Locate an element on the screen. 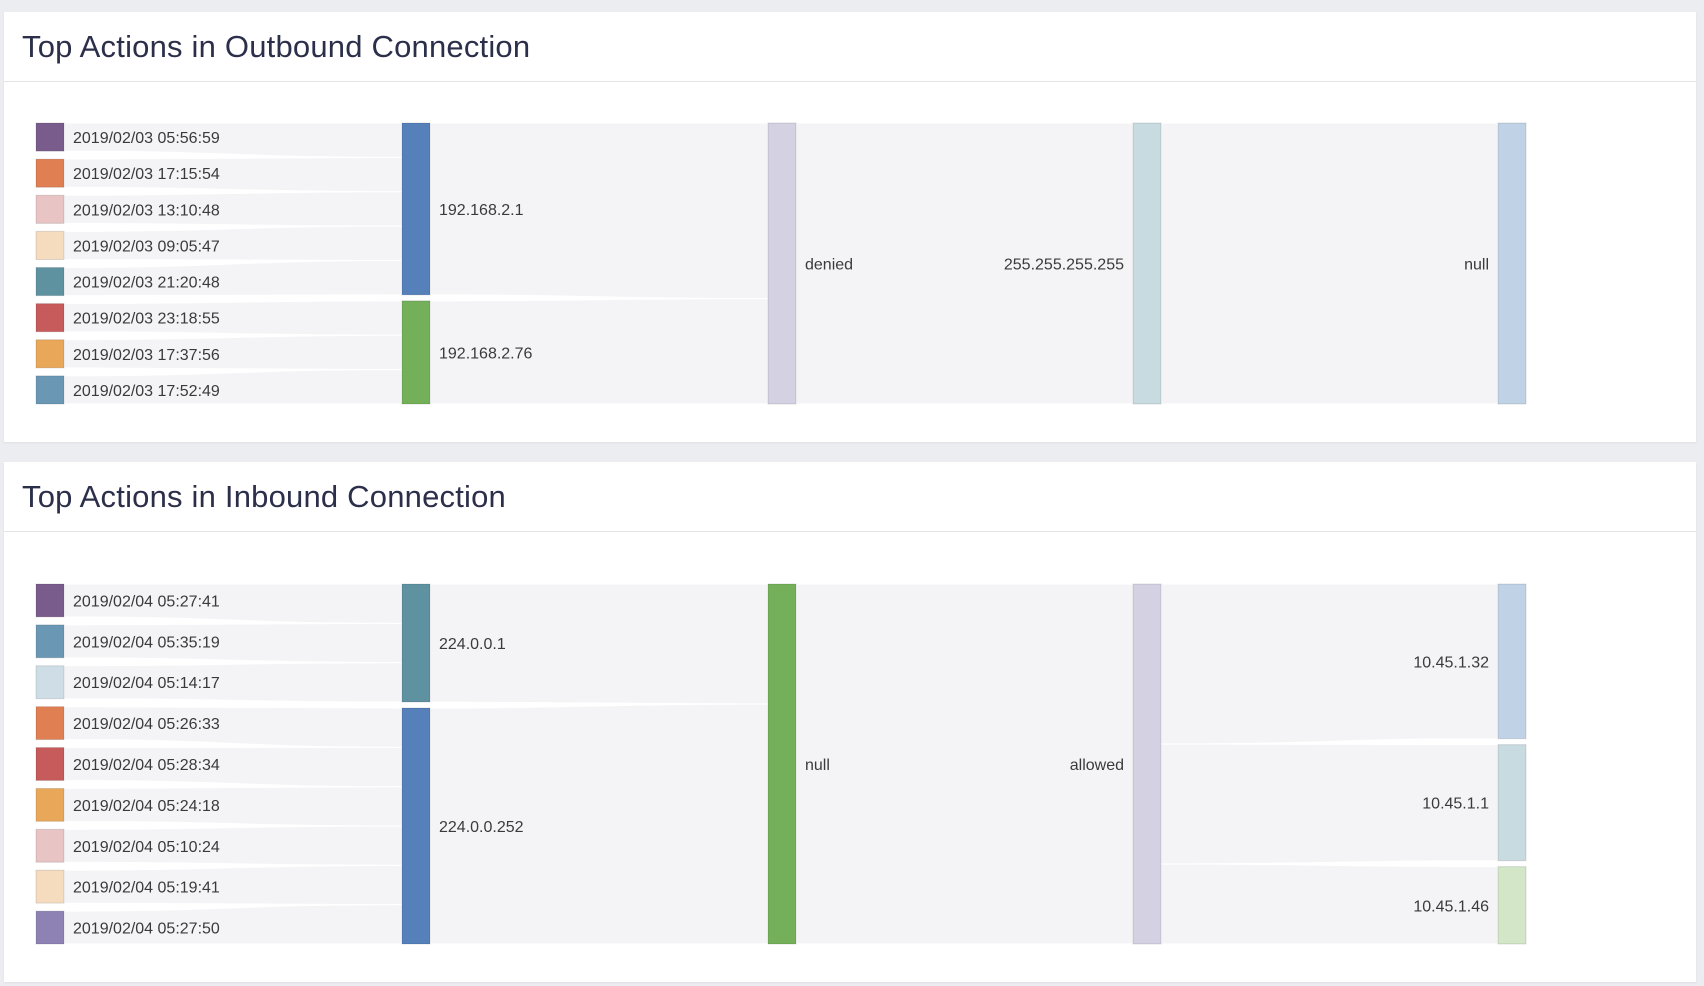  sankey-node-allowed is located at coordinates (1147, 764).